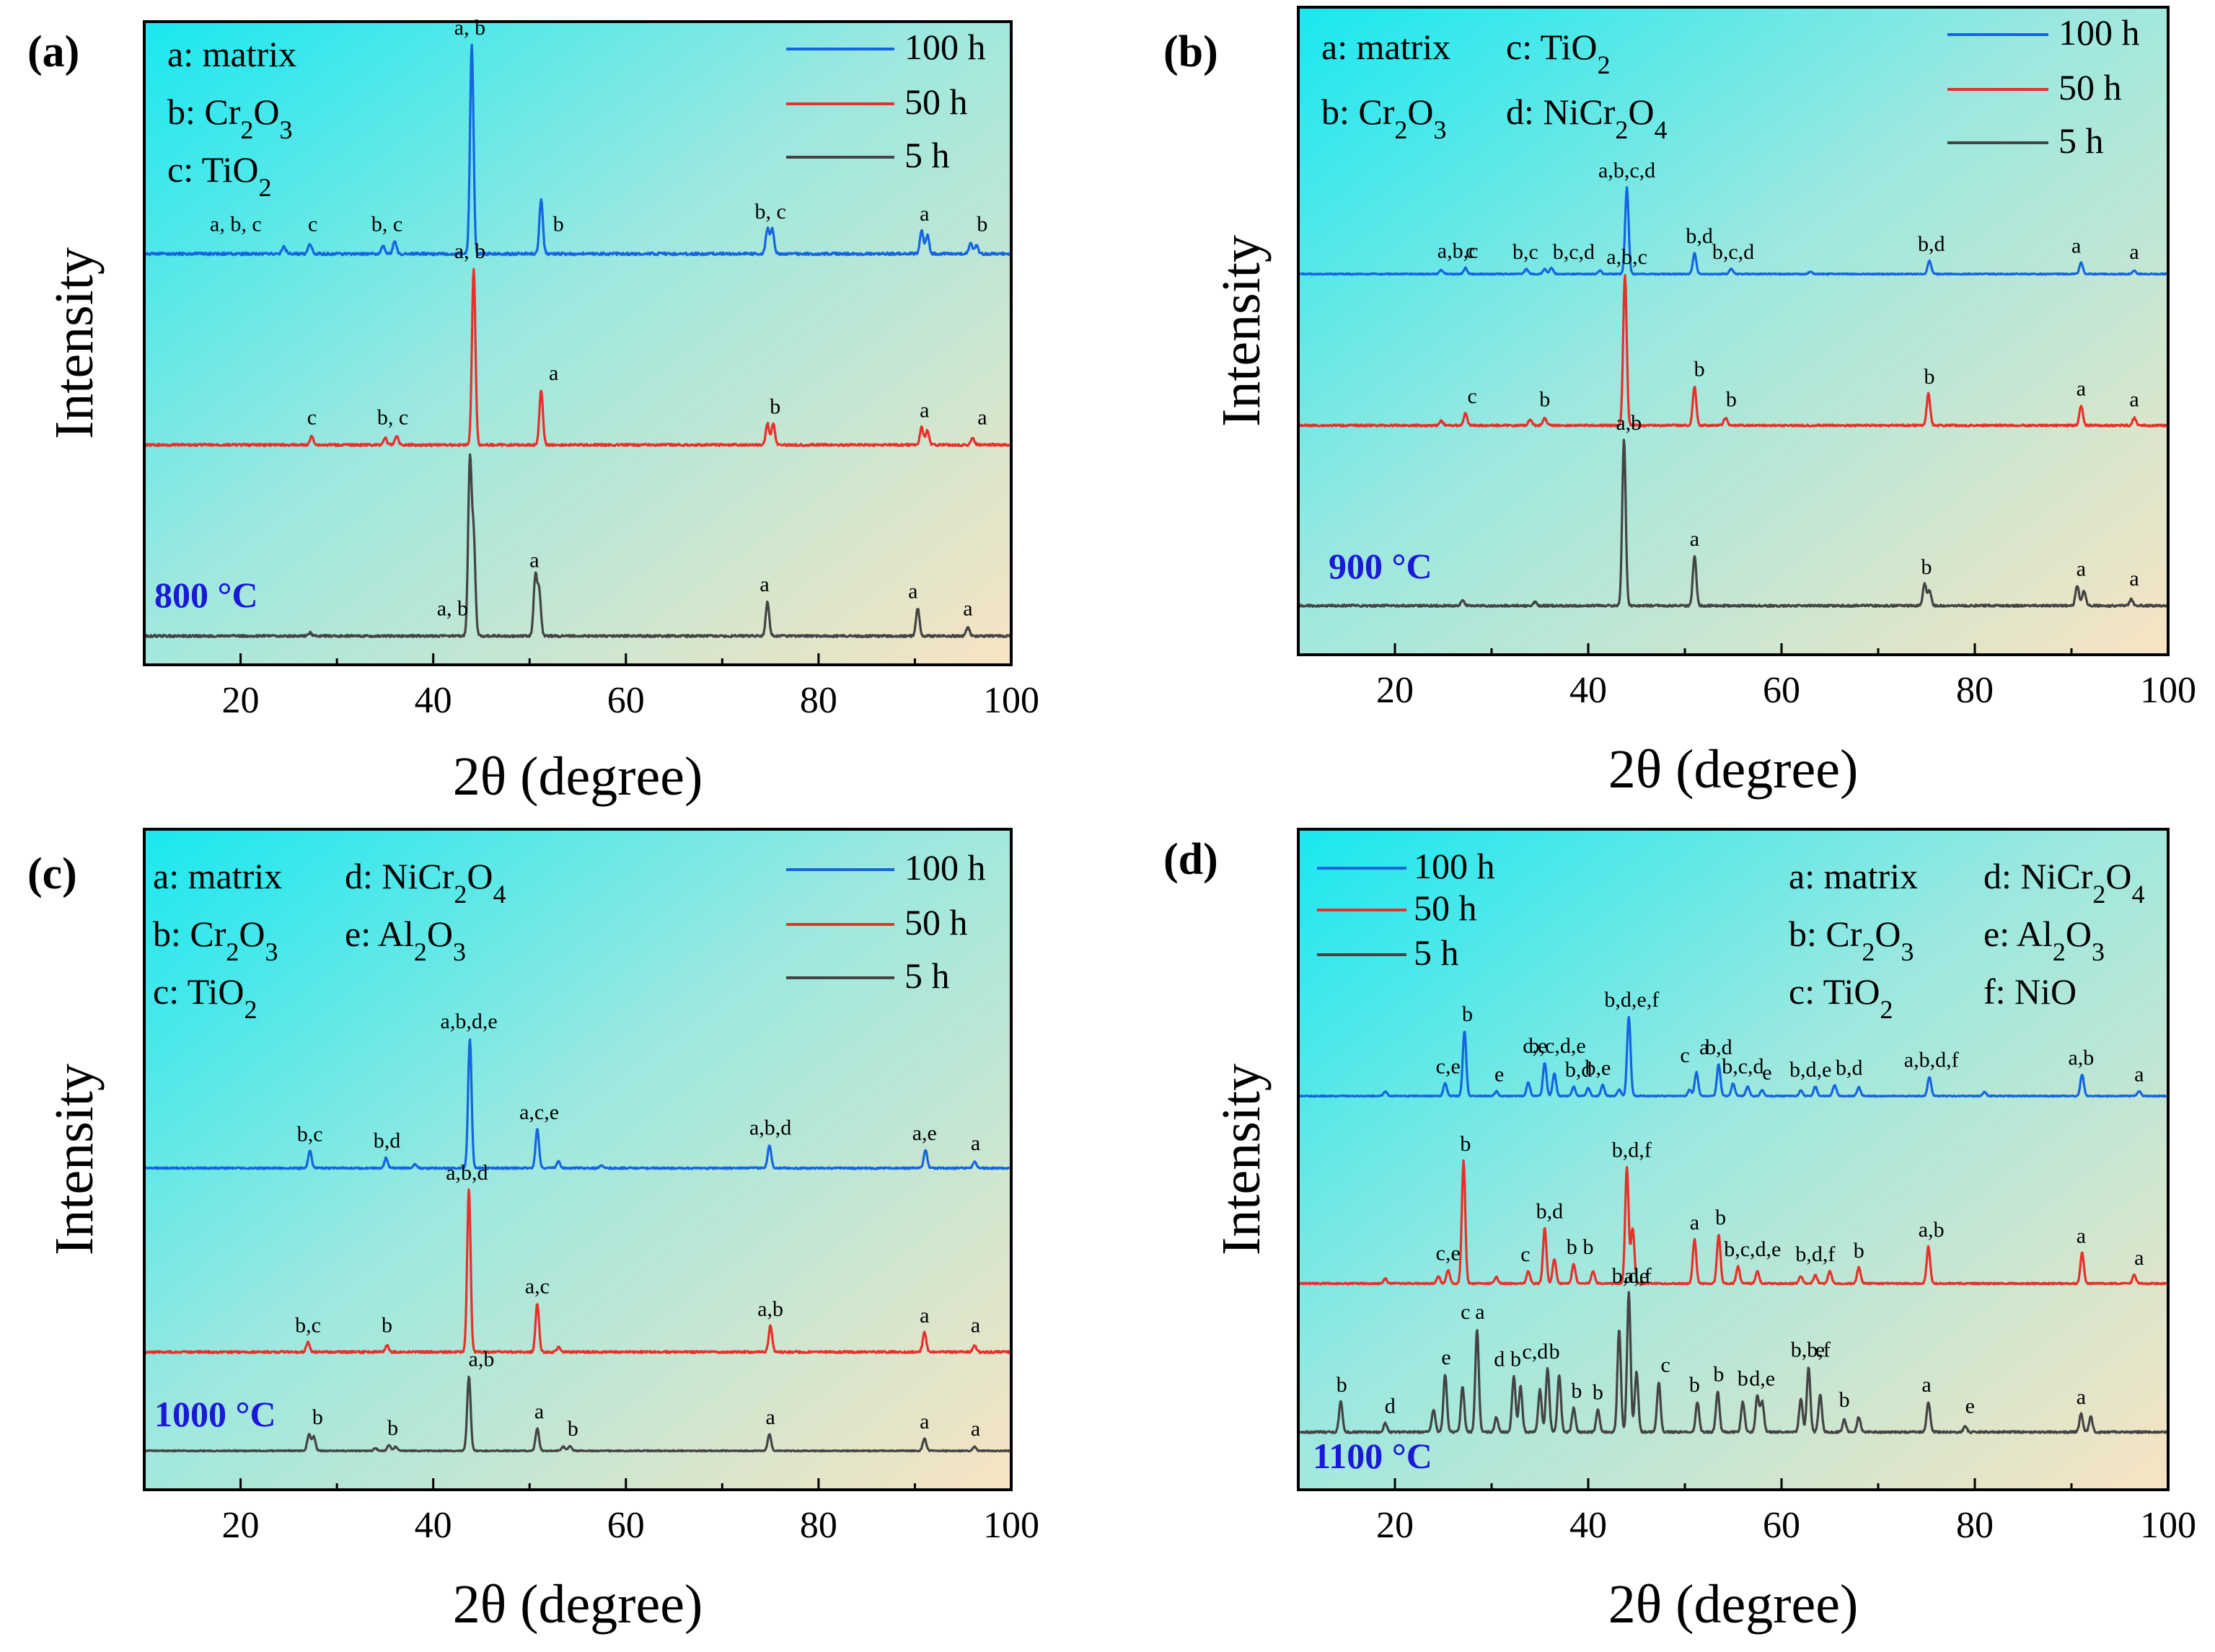  I want to click on peak-label: a,b,c, so click(1458, 251).